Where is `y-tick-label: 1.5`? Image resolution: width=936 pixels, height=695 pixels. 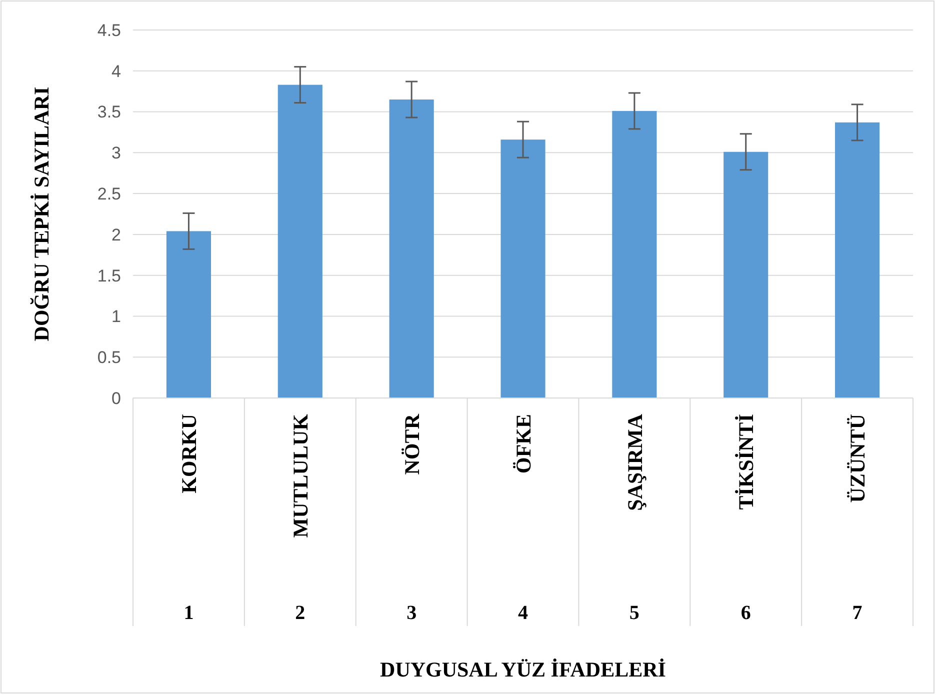
y-tick-label: 1.5 is located at coordinates (109, 276).